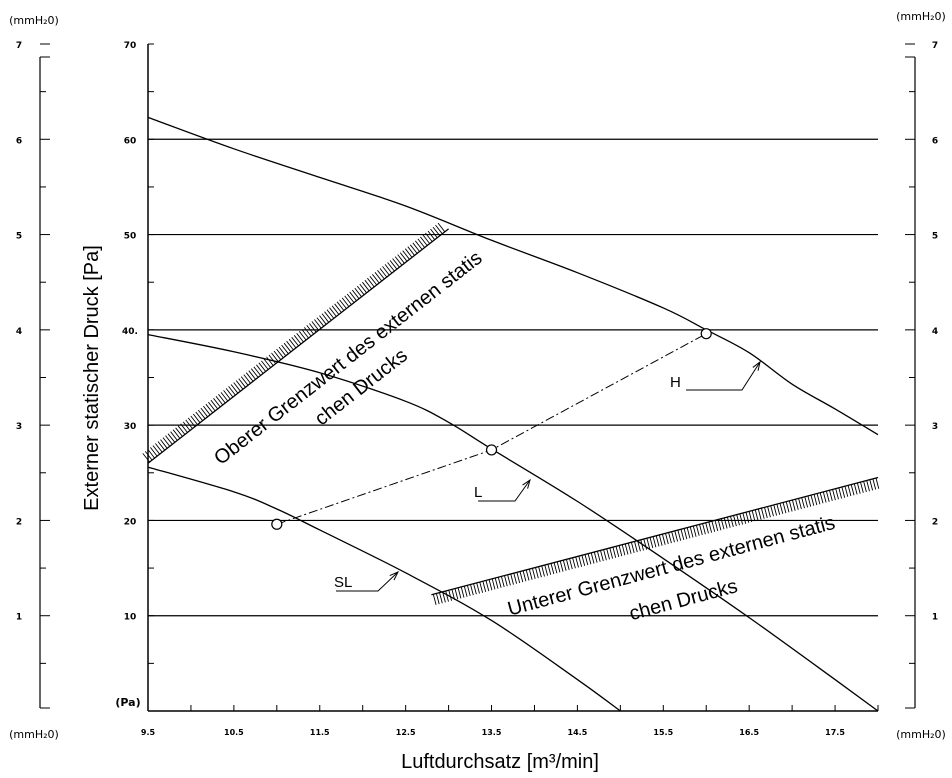  What do you see at coordinates (935, 237) in the screenshot?
I see `right-secondary-tick-label: 5` at bounding box center [935, 237].